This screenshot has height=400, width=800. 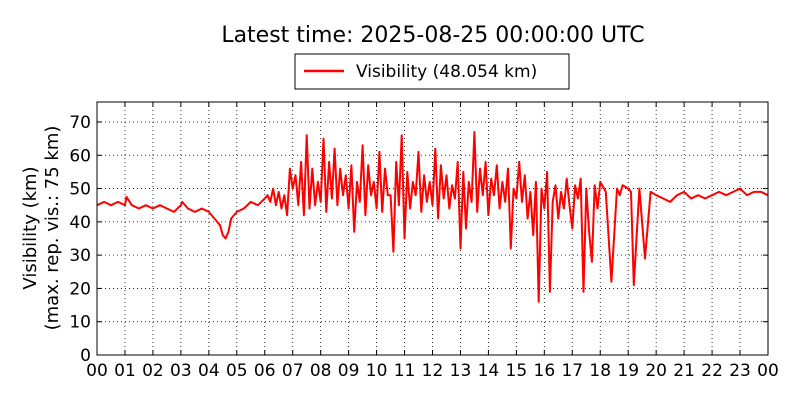 What do you see at coordinates (628, 371) in the screenshot?
I see `x-tick-label: 19` at bounding box center [628, 371].